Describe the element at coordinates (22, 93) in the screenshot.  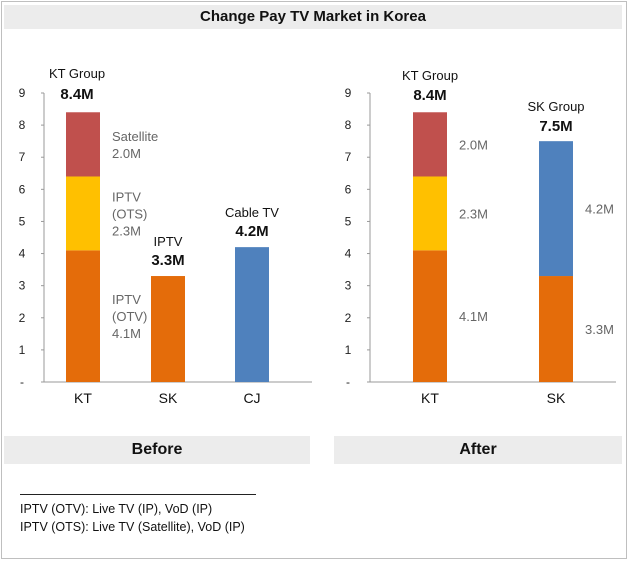
I see `before-y-tick-label: 9` at that location.